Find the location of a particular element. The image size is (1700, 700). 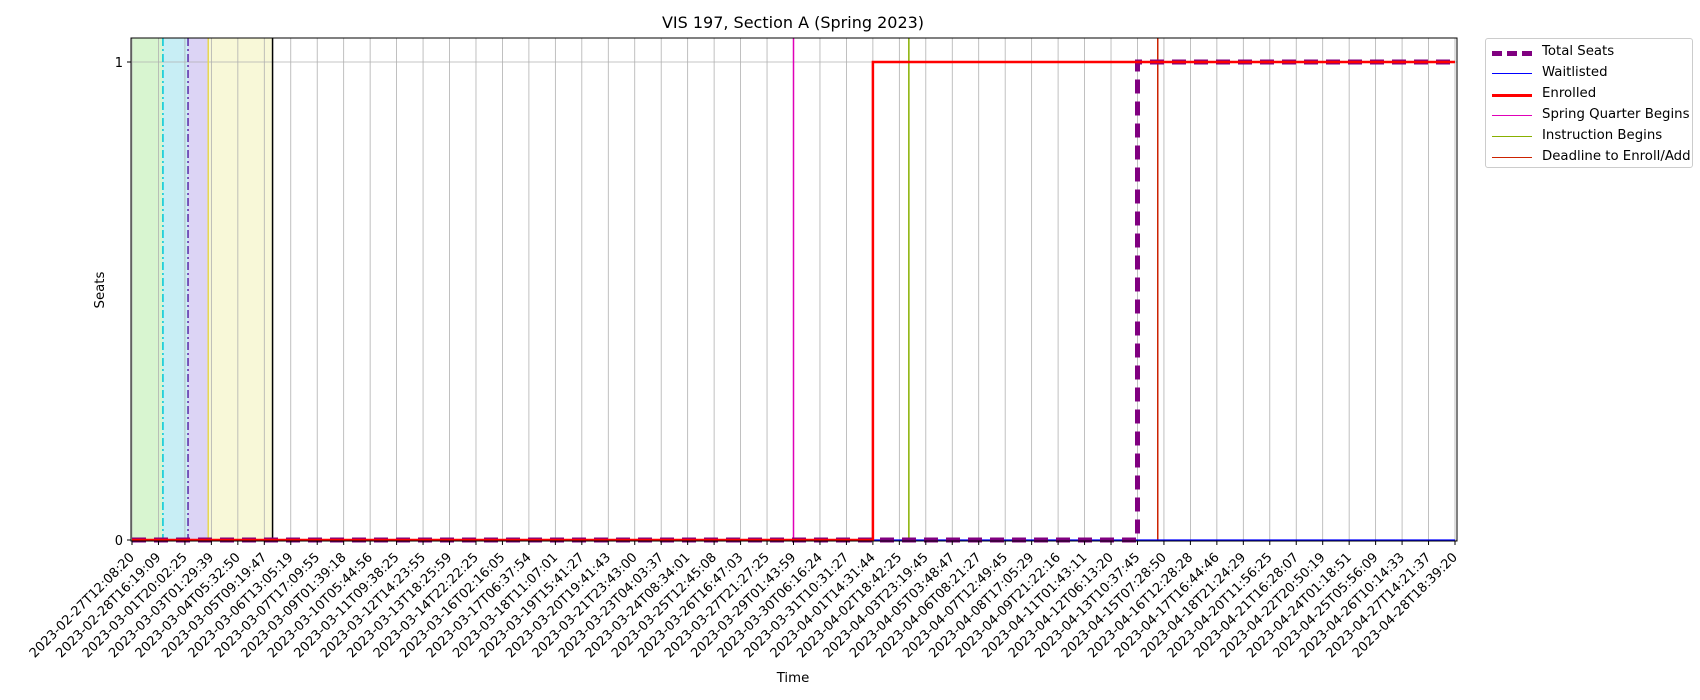

legend-item: Instruction Begins is located at coordinates (1589, 137).